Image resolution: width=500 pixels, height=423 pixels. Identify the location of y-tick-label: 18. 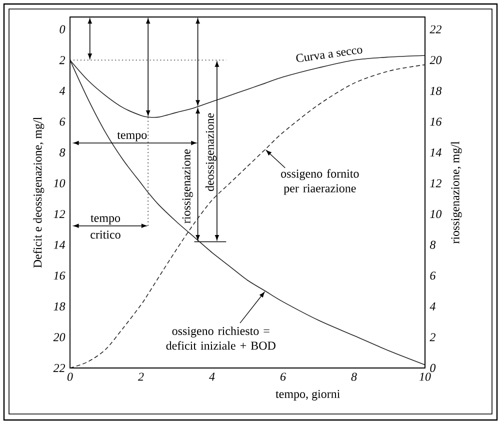
(60, 306).